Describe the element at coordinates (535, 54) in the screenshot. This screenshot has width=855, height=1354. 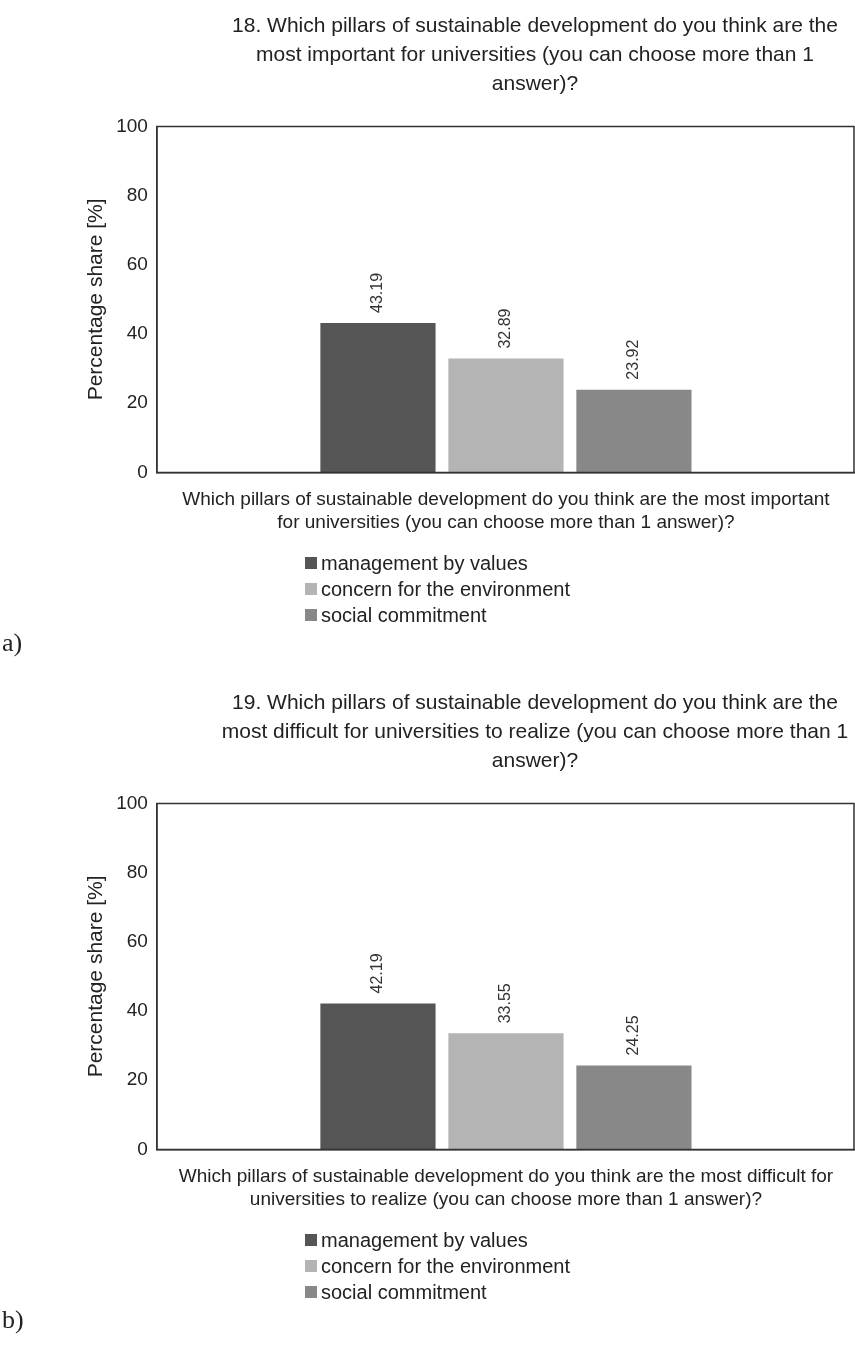
I see `chart-title: 18. Which pillars of sustainable development do you think are the most important for universities (you can choose more than 1 answer)?` at that location.